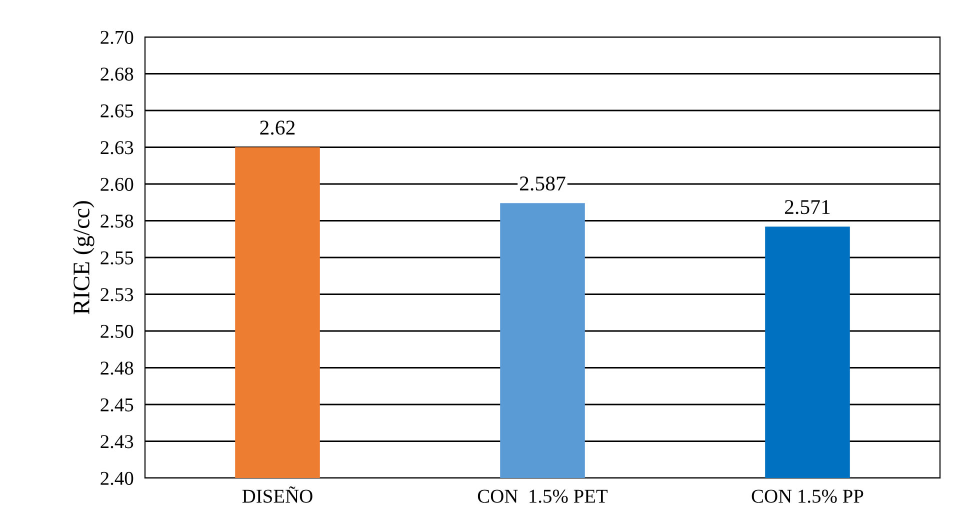 This screenshot has width=956, height=531. Describe the element at coordinates (117, 74) in the screenshot. I see `y-tick-label: 2.68` at that location.